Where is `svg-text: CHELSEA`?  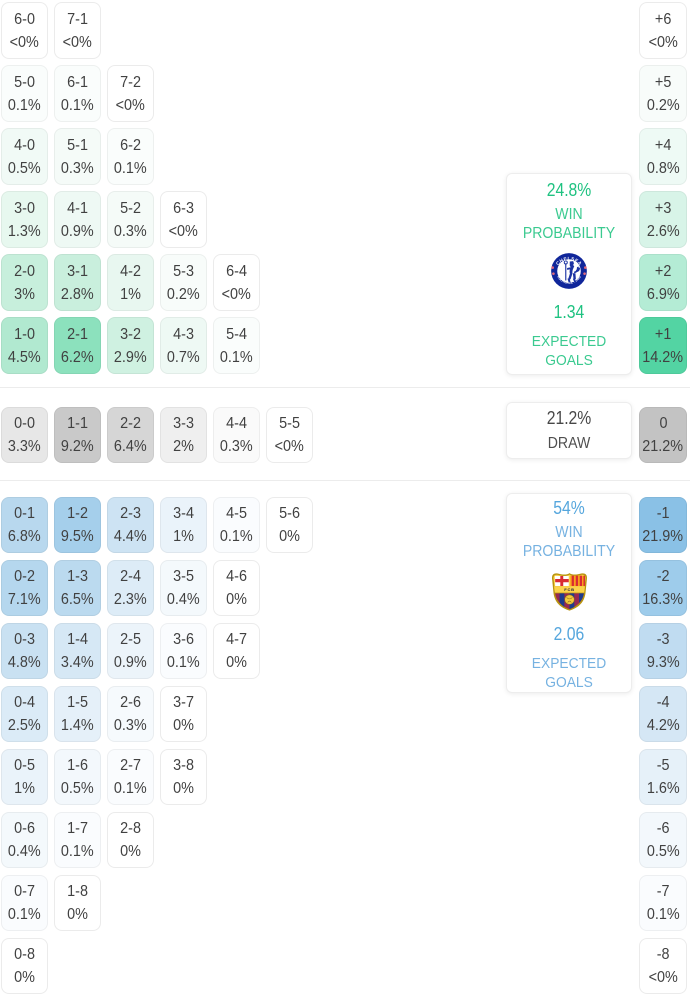
svg-text: CHELSEA is located at coordinates (569, 261).